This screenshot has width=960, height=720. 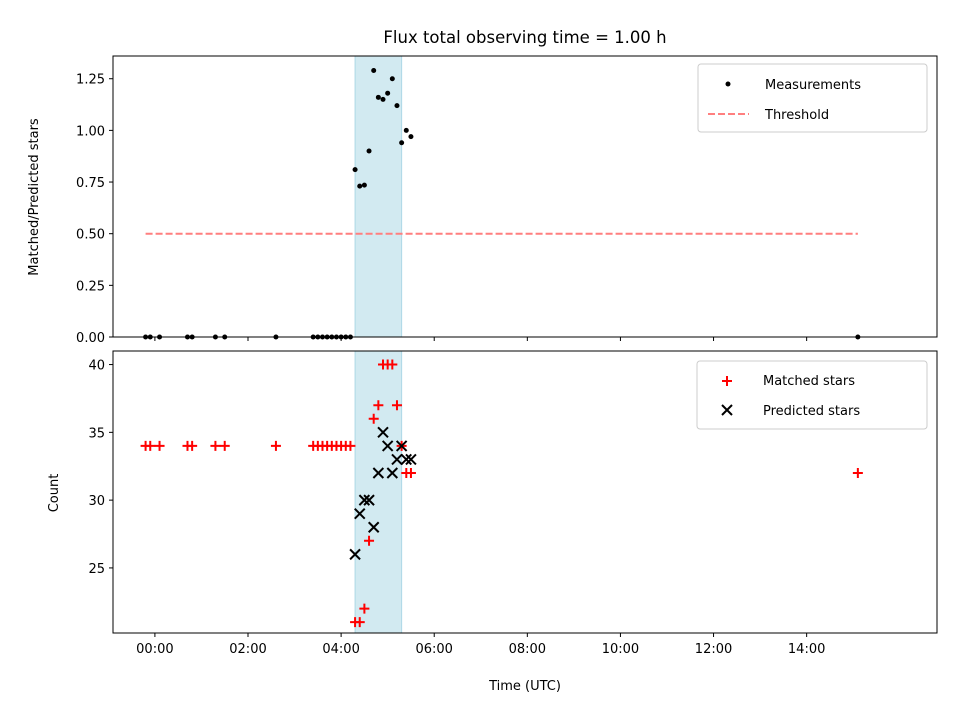 I want to click on top-y-tick-label-3: 0.75, so click(x=90, y=183).